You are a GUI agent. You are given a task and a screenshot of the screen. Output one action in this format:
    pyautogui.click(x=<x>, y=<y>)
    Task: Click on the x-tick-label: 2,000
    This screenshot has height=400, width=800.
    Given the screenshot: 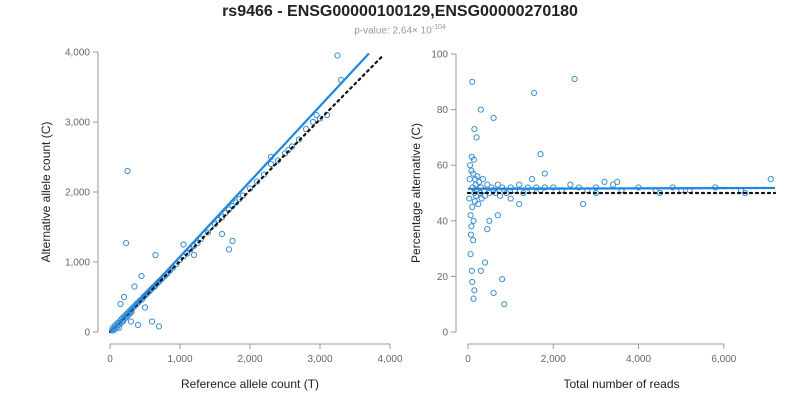 What is the action you would take?
    pyautogui.click(x=553, y=359)
    